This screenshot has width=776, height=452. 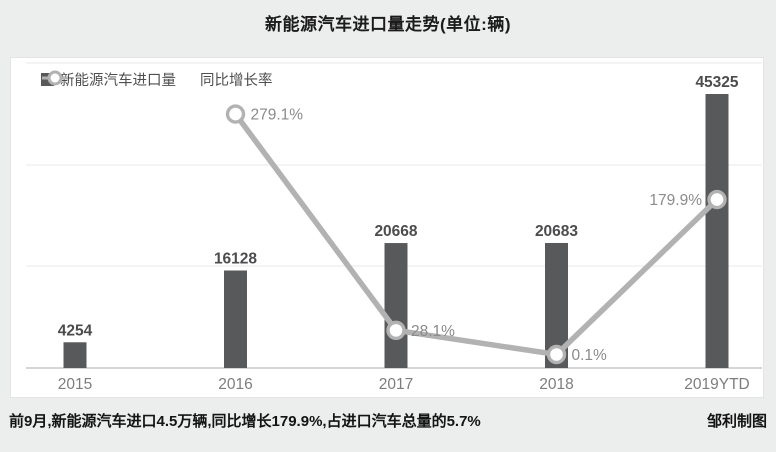 What do you see at coordinates (556, 305) in the screenshot?
I see `bar-2018` at bounding box center [556, 305].